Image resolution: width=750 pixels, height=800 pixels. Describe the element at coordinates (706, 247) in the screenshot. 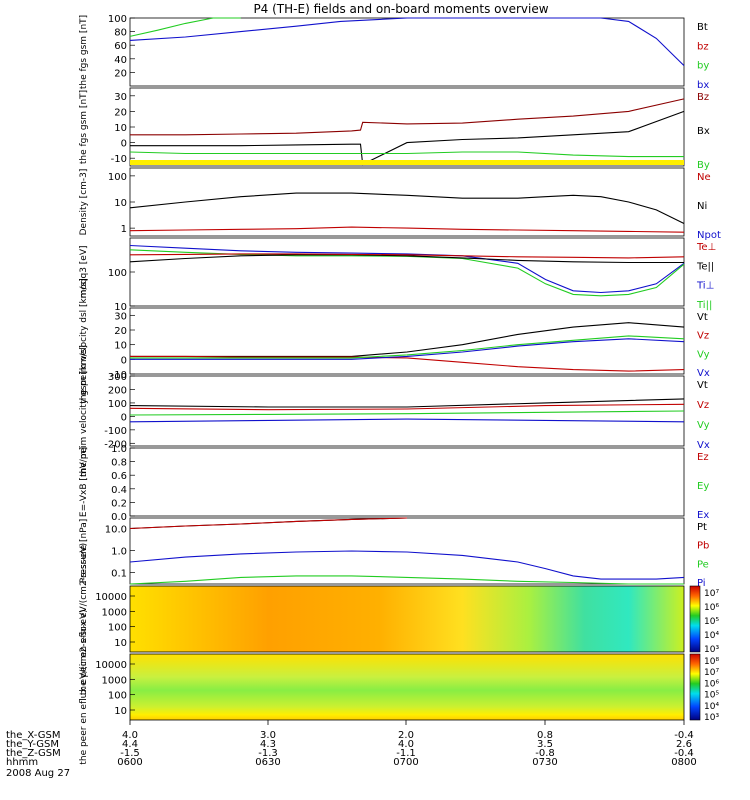

I see `legend-label: Te⊥` at that location.